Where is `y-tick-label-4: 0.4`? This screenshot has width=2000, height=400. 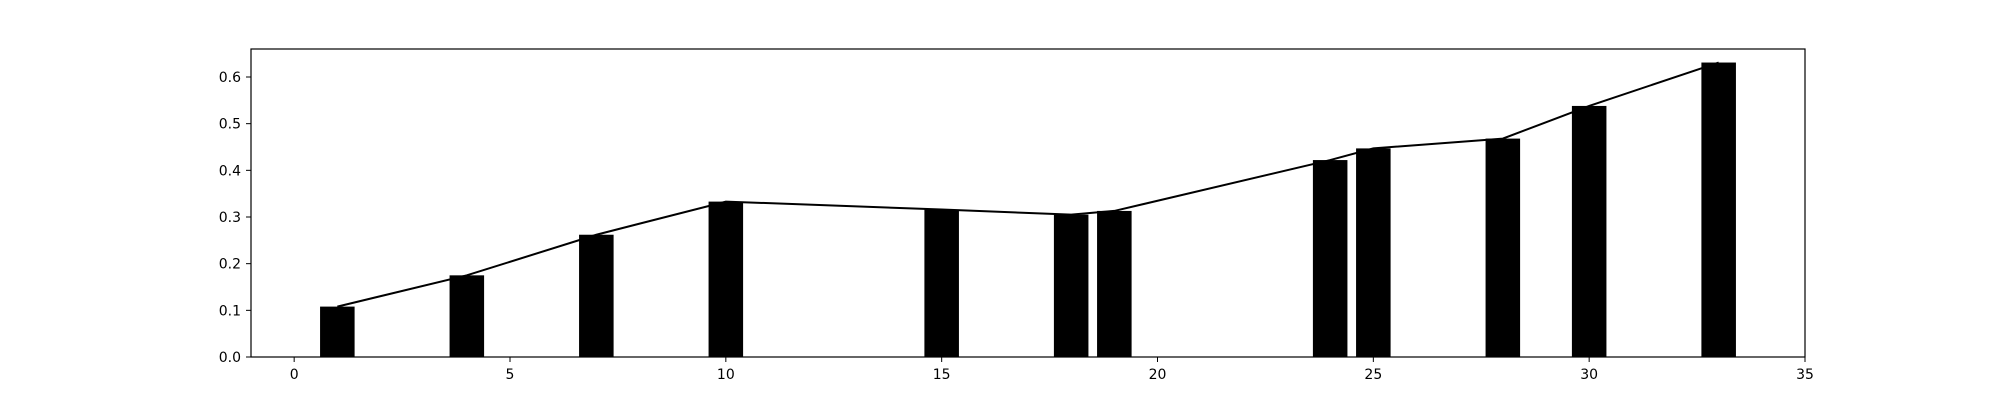
y-tick-label-4: 0.4 is located at coordinates (230, 171).